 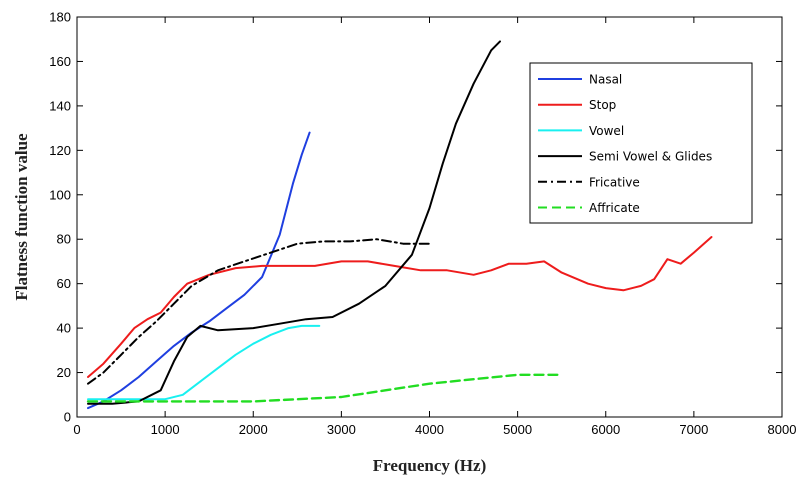 What do you see at coordinates (67, 417) in the screenshot?
I see `y-tick-label: 0` at bounding box center [67, 417].